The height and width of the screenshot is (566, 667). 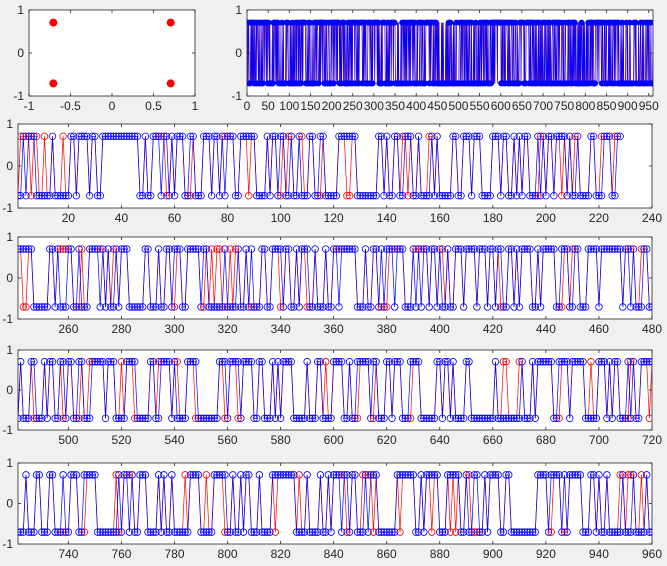 What do you see at coordinates (599, 329) in the screenshot?
I see `x-tick-label: 460` at bounding box center [599, 329].